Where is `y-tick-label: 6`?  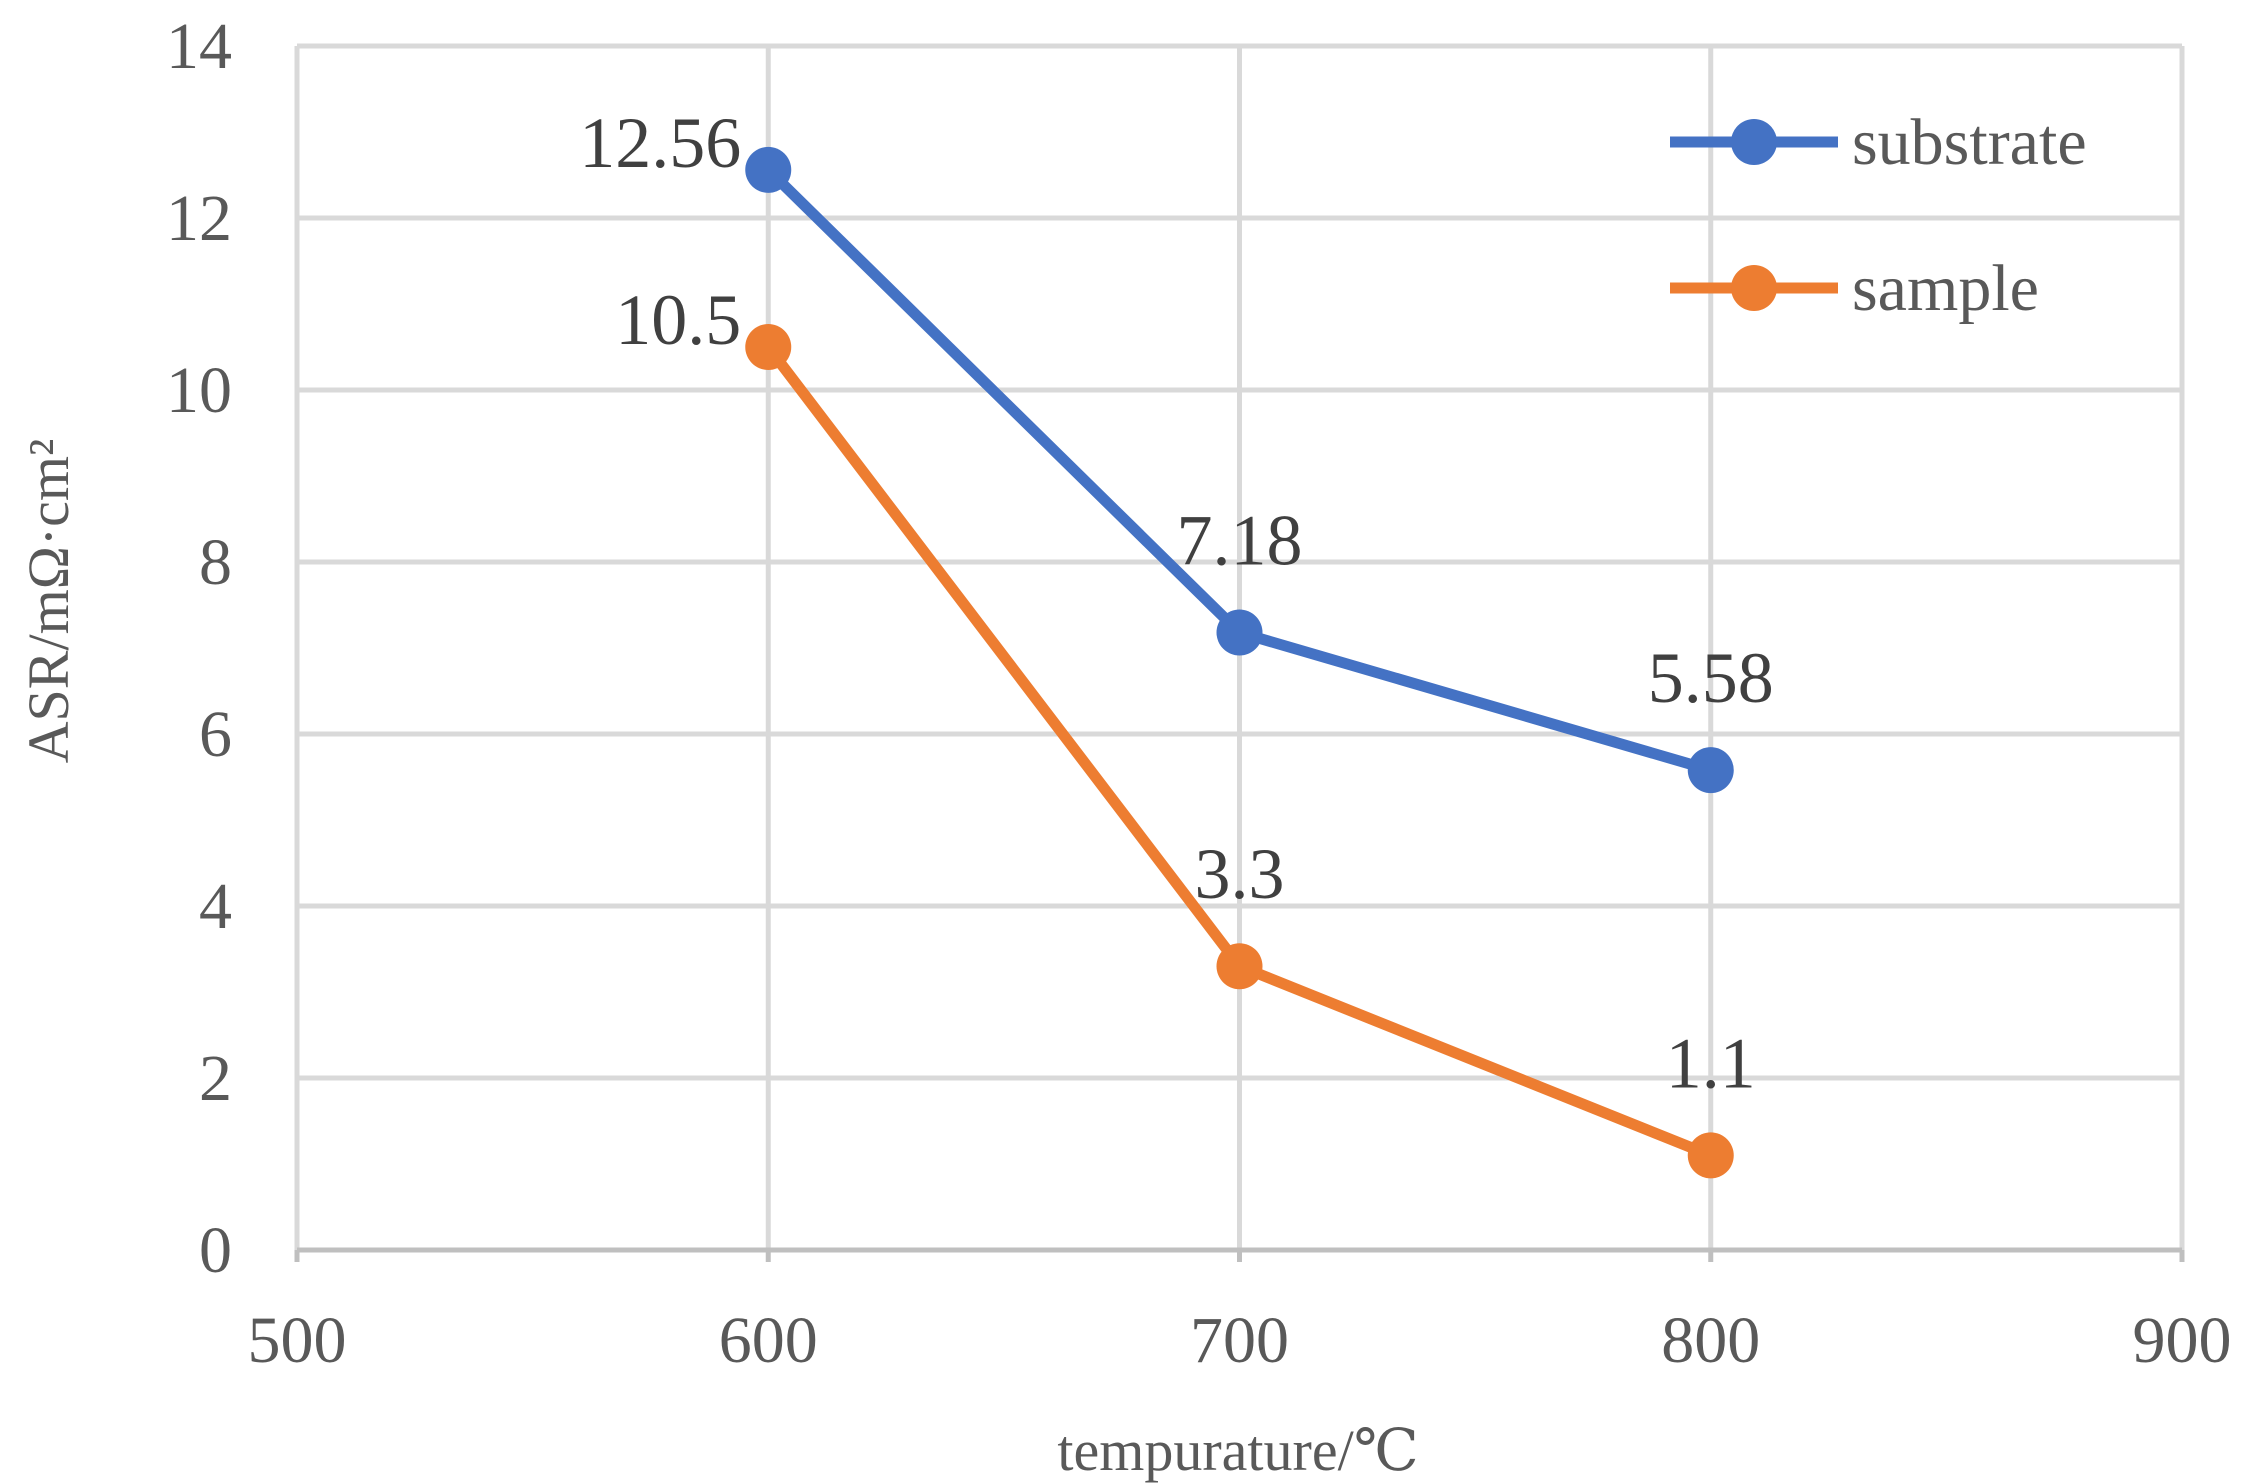 y-tick-label: 6 is located at coordinates (215, 734).